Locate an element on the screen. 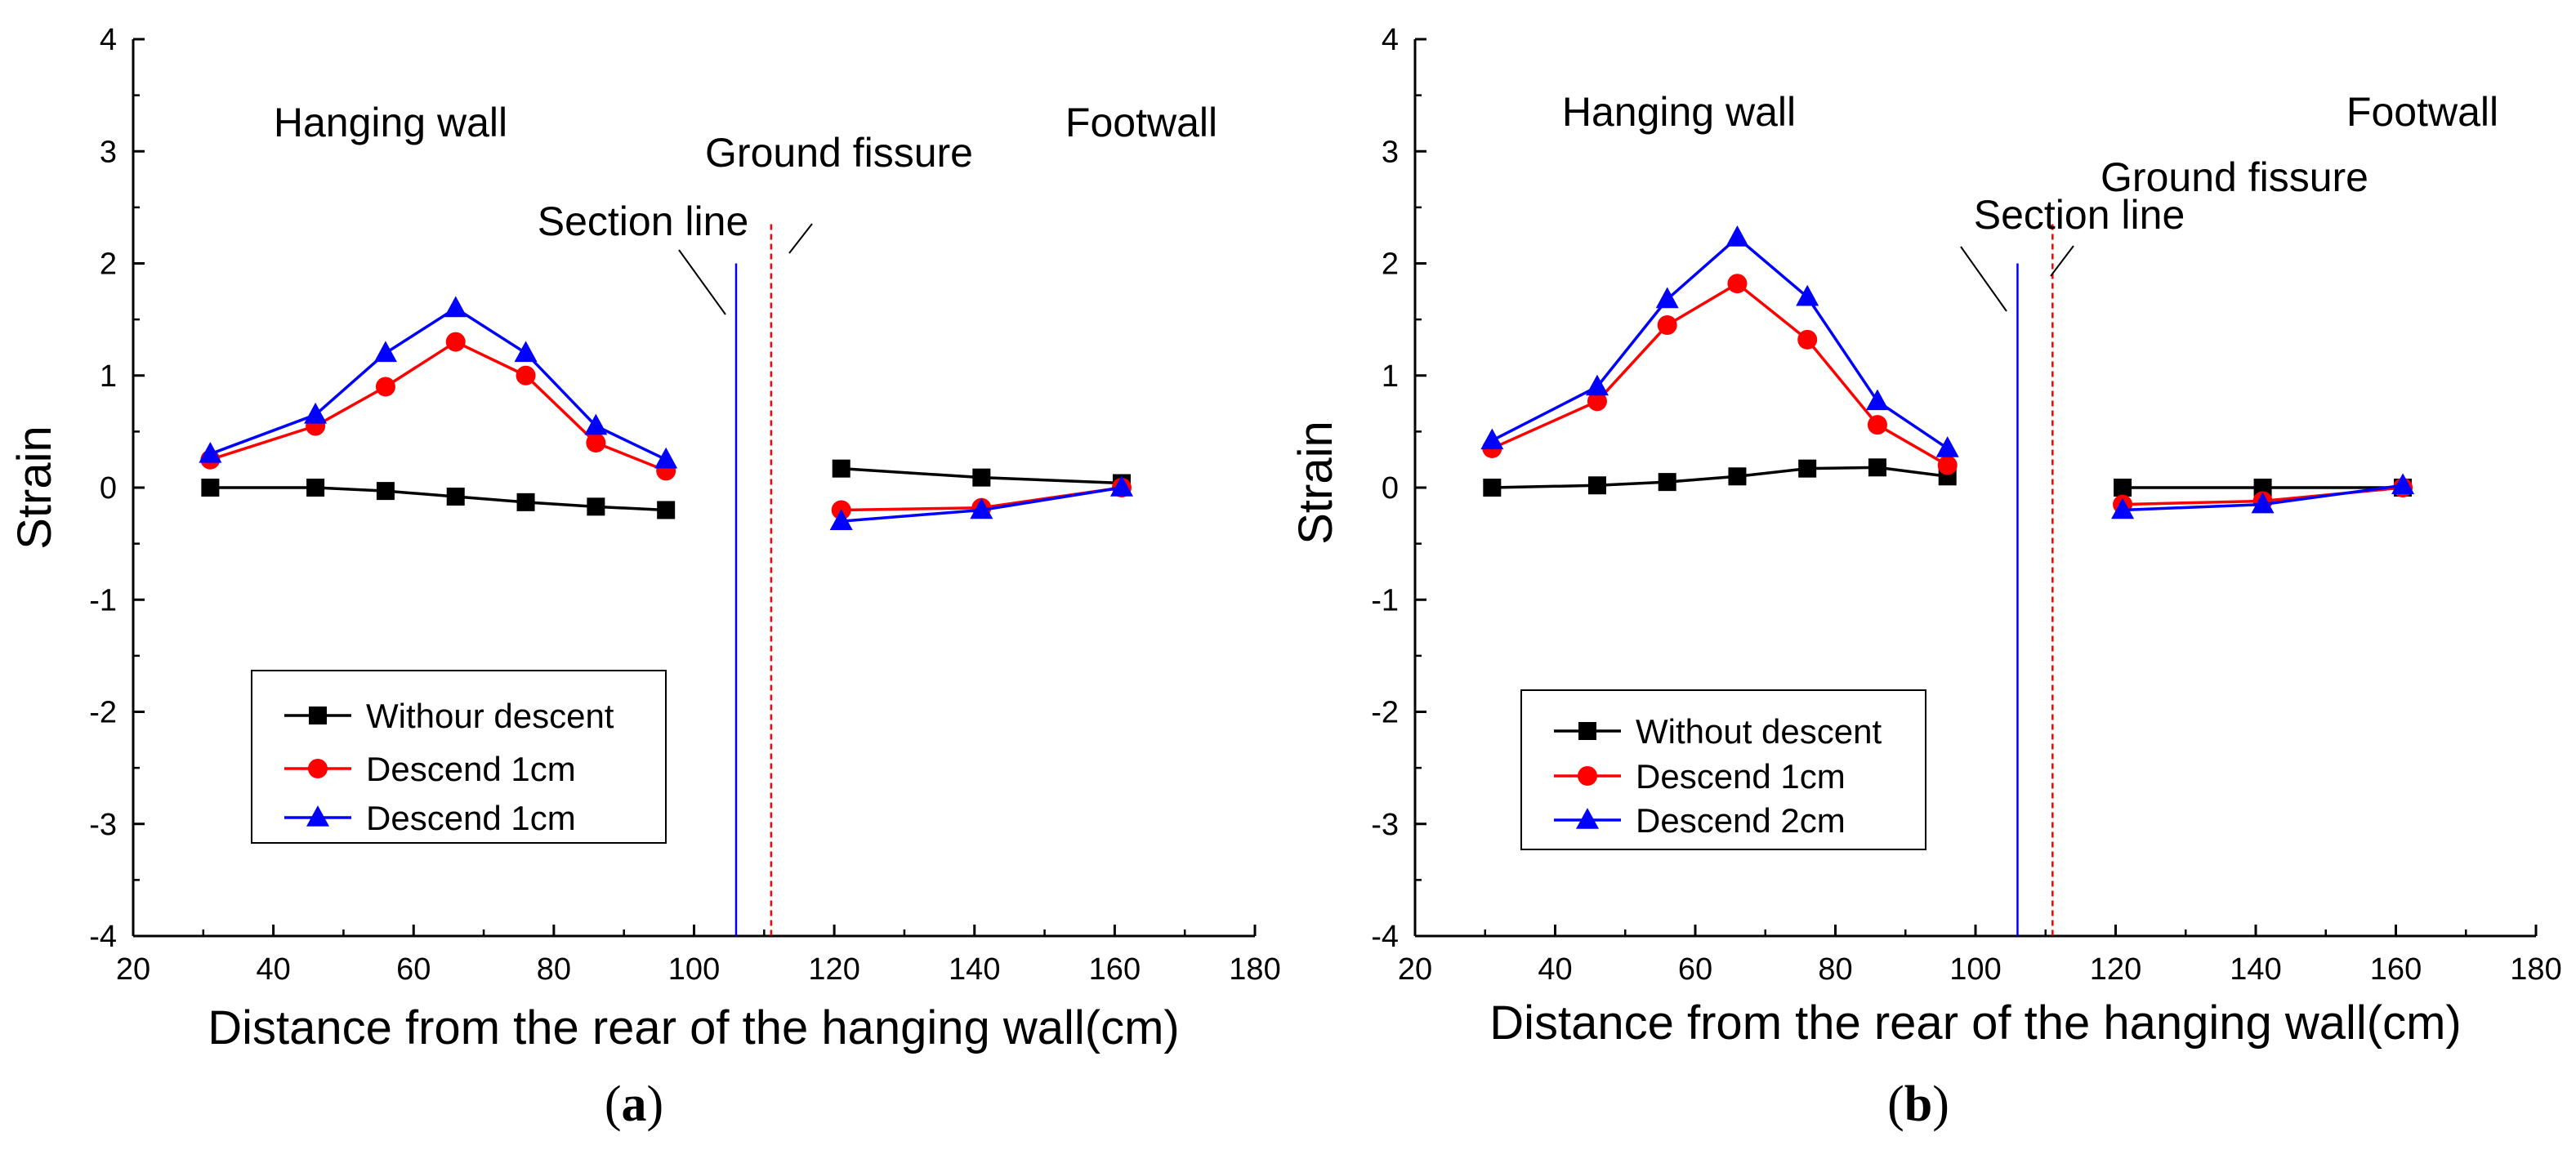 Image resolution: width=2576 pixels, height=1159 pixels. footwall-label: Footwall is located at coordinates (2422, 112).